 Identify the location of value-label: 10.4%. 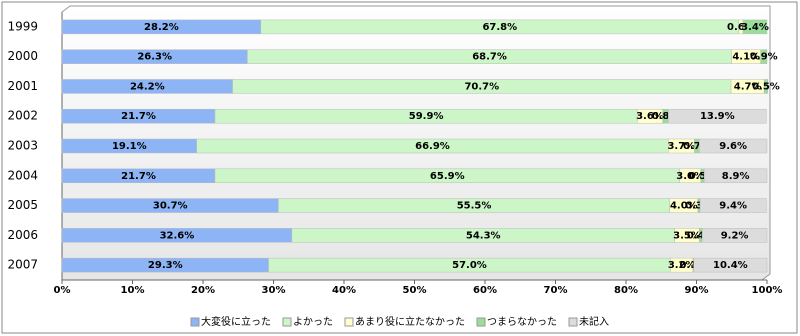
(730, 265).